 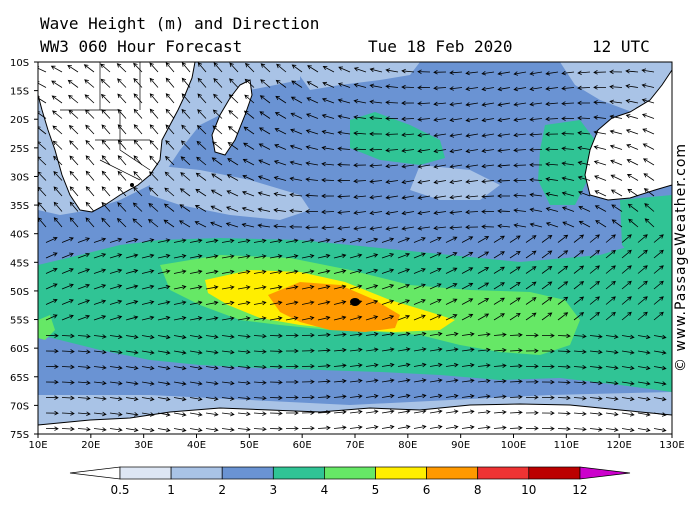 What do you see at coordinates (618, 445) in the screenshot?
I see `lon-label: 120E` at bounding box center [618, 445].